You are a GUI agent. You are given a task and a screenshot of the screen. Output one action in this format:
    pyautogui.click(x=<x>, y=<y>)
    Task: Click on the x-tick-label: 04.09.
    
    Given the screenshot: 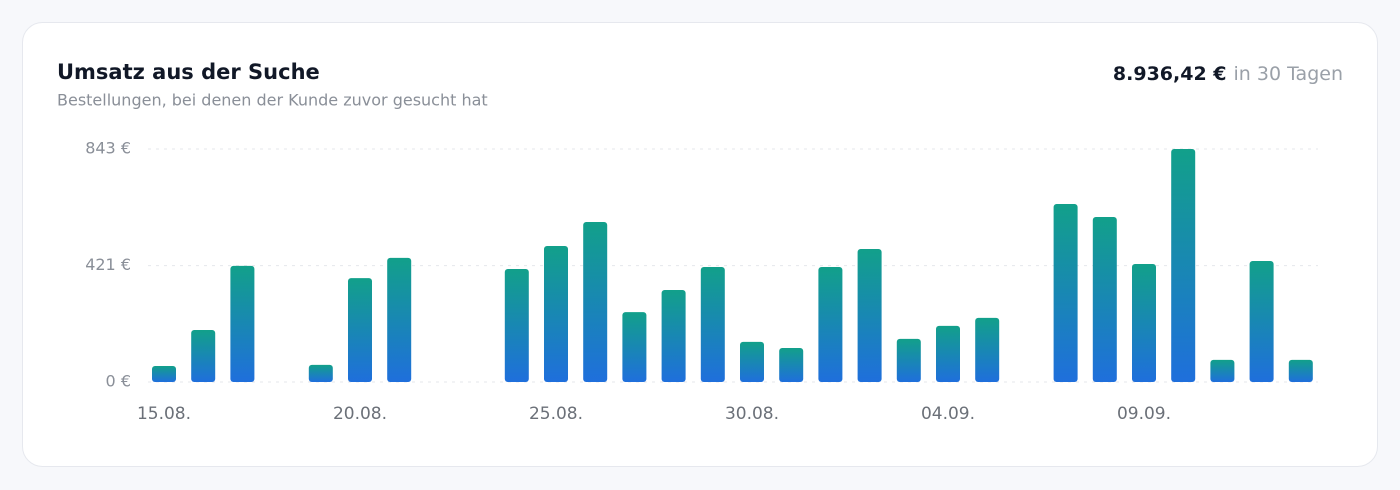 What is the action you would take?
    pyautogui.click(x=948, y=414)
    